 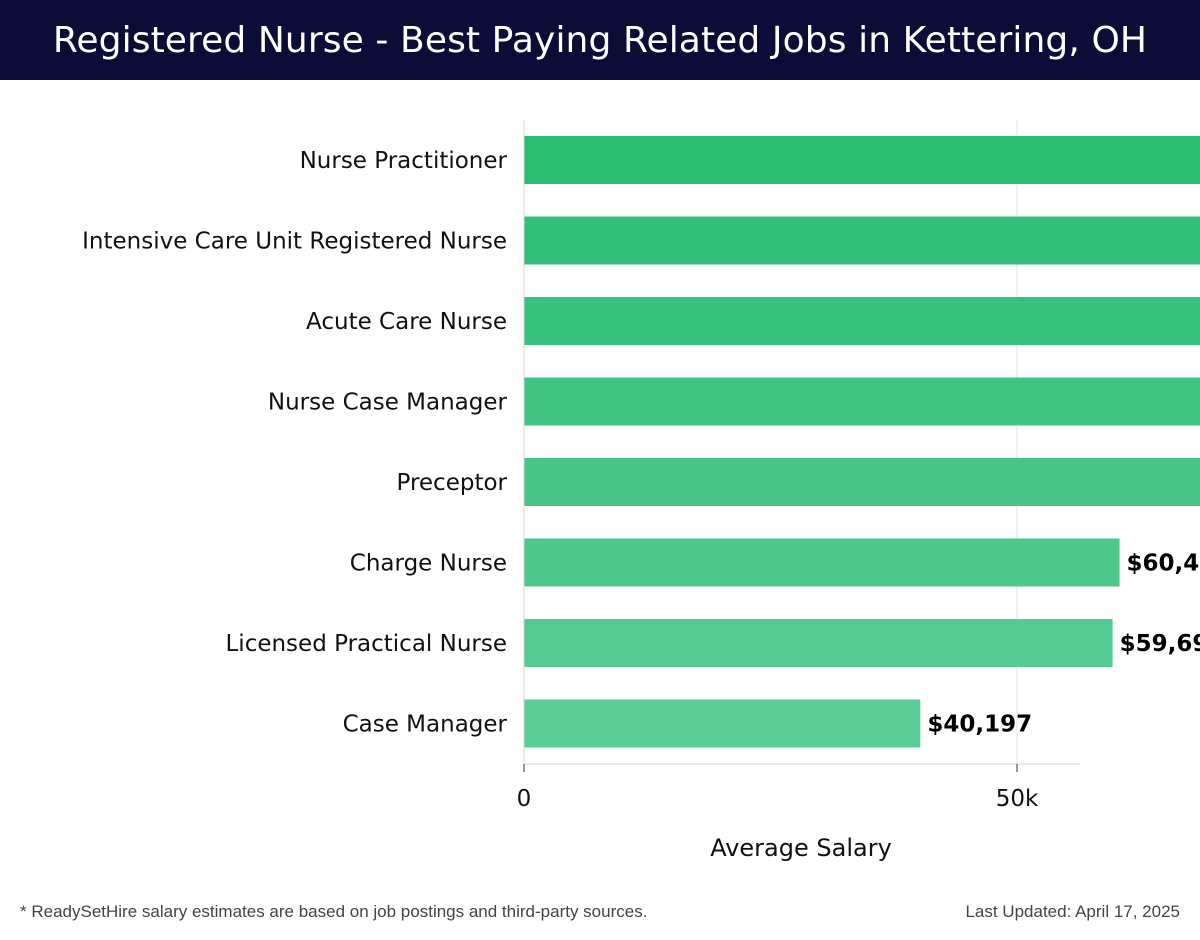 I want to click on category-label: Case Manager, so click(x=425, y=725).